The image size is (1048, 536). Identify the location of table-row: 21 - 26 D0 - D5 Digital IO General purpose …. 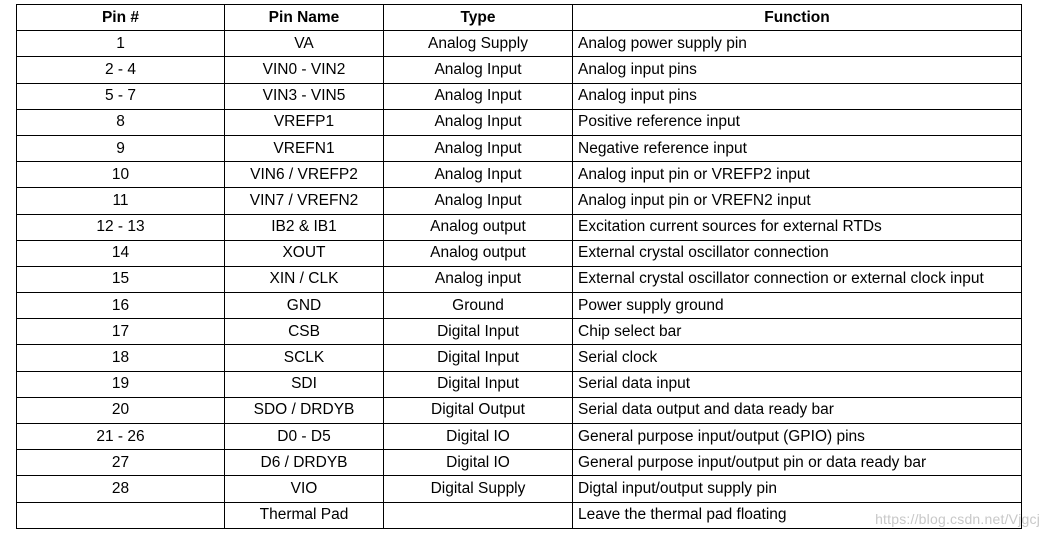
(519, 436).